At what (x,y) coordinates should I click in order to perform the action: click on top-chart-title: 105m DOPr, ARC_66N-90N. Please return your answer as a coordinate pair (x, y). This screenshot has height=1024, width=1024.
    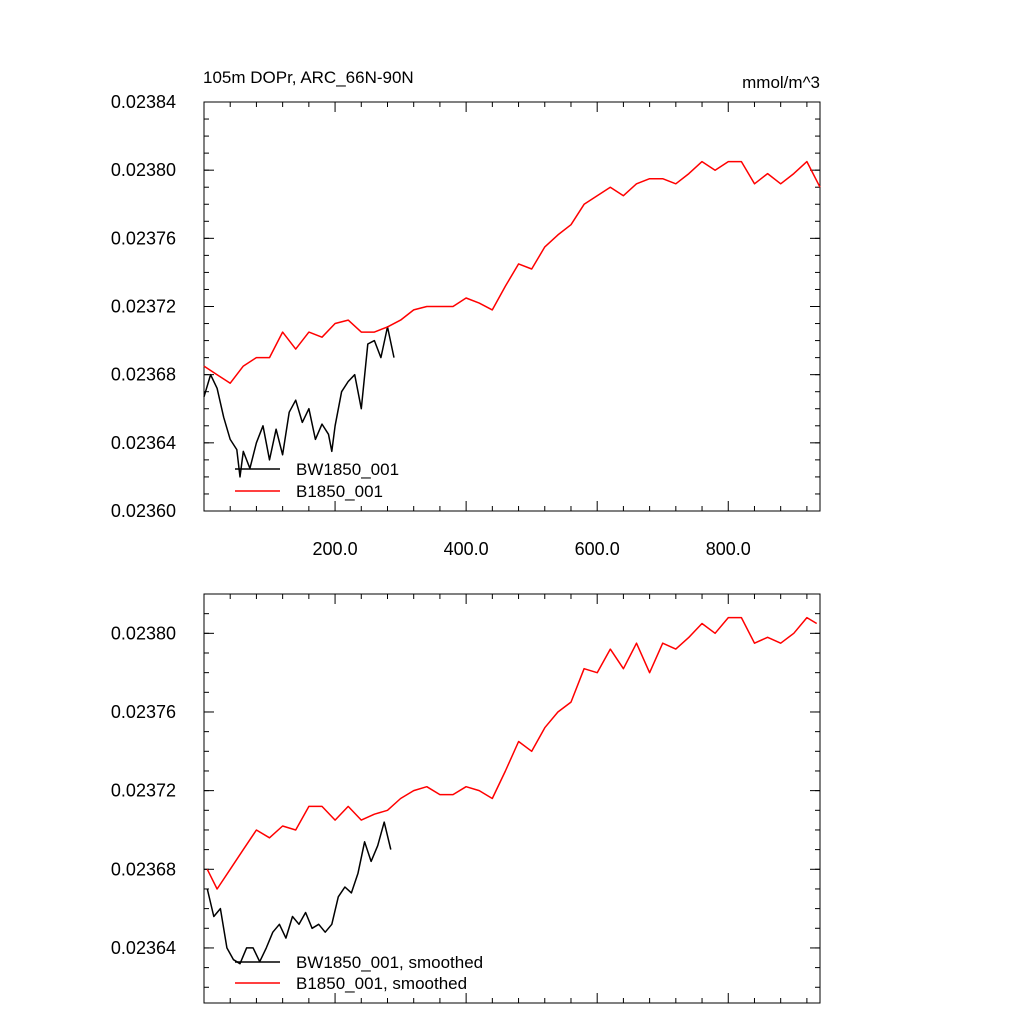
    Looking at the image, I should click on (308, 77).